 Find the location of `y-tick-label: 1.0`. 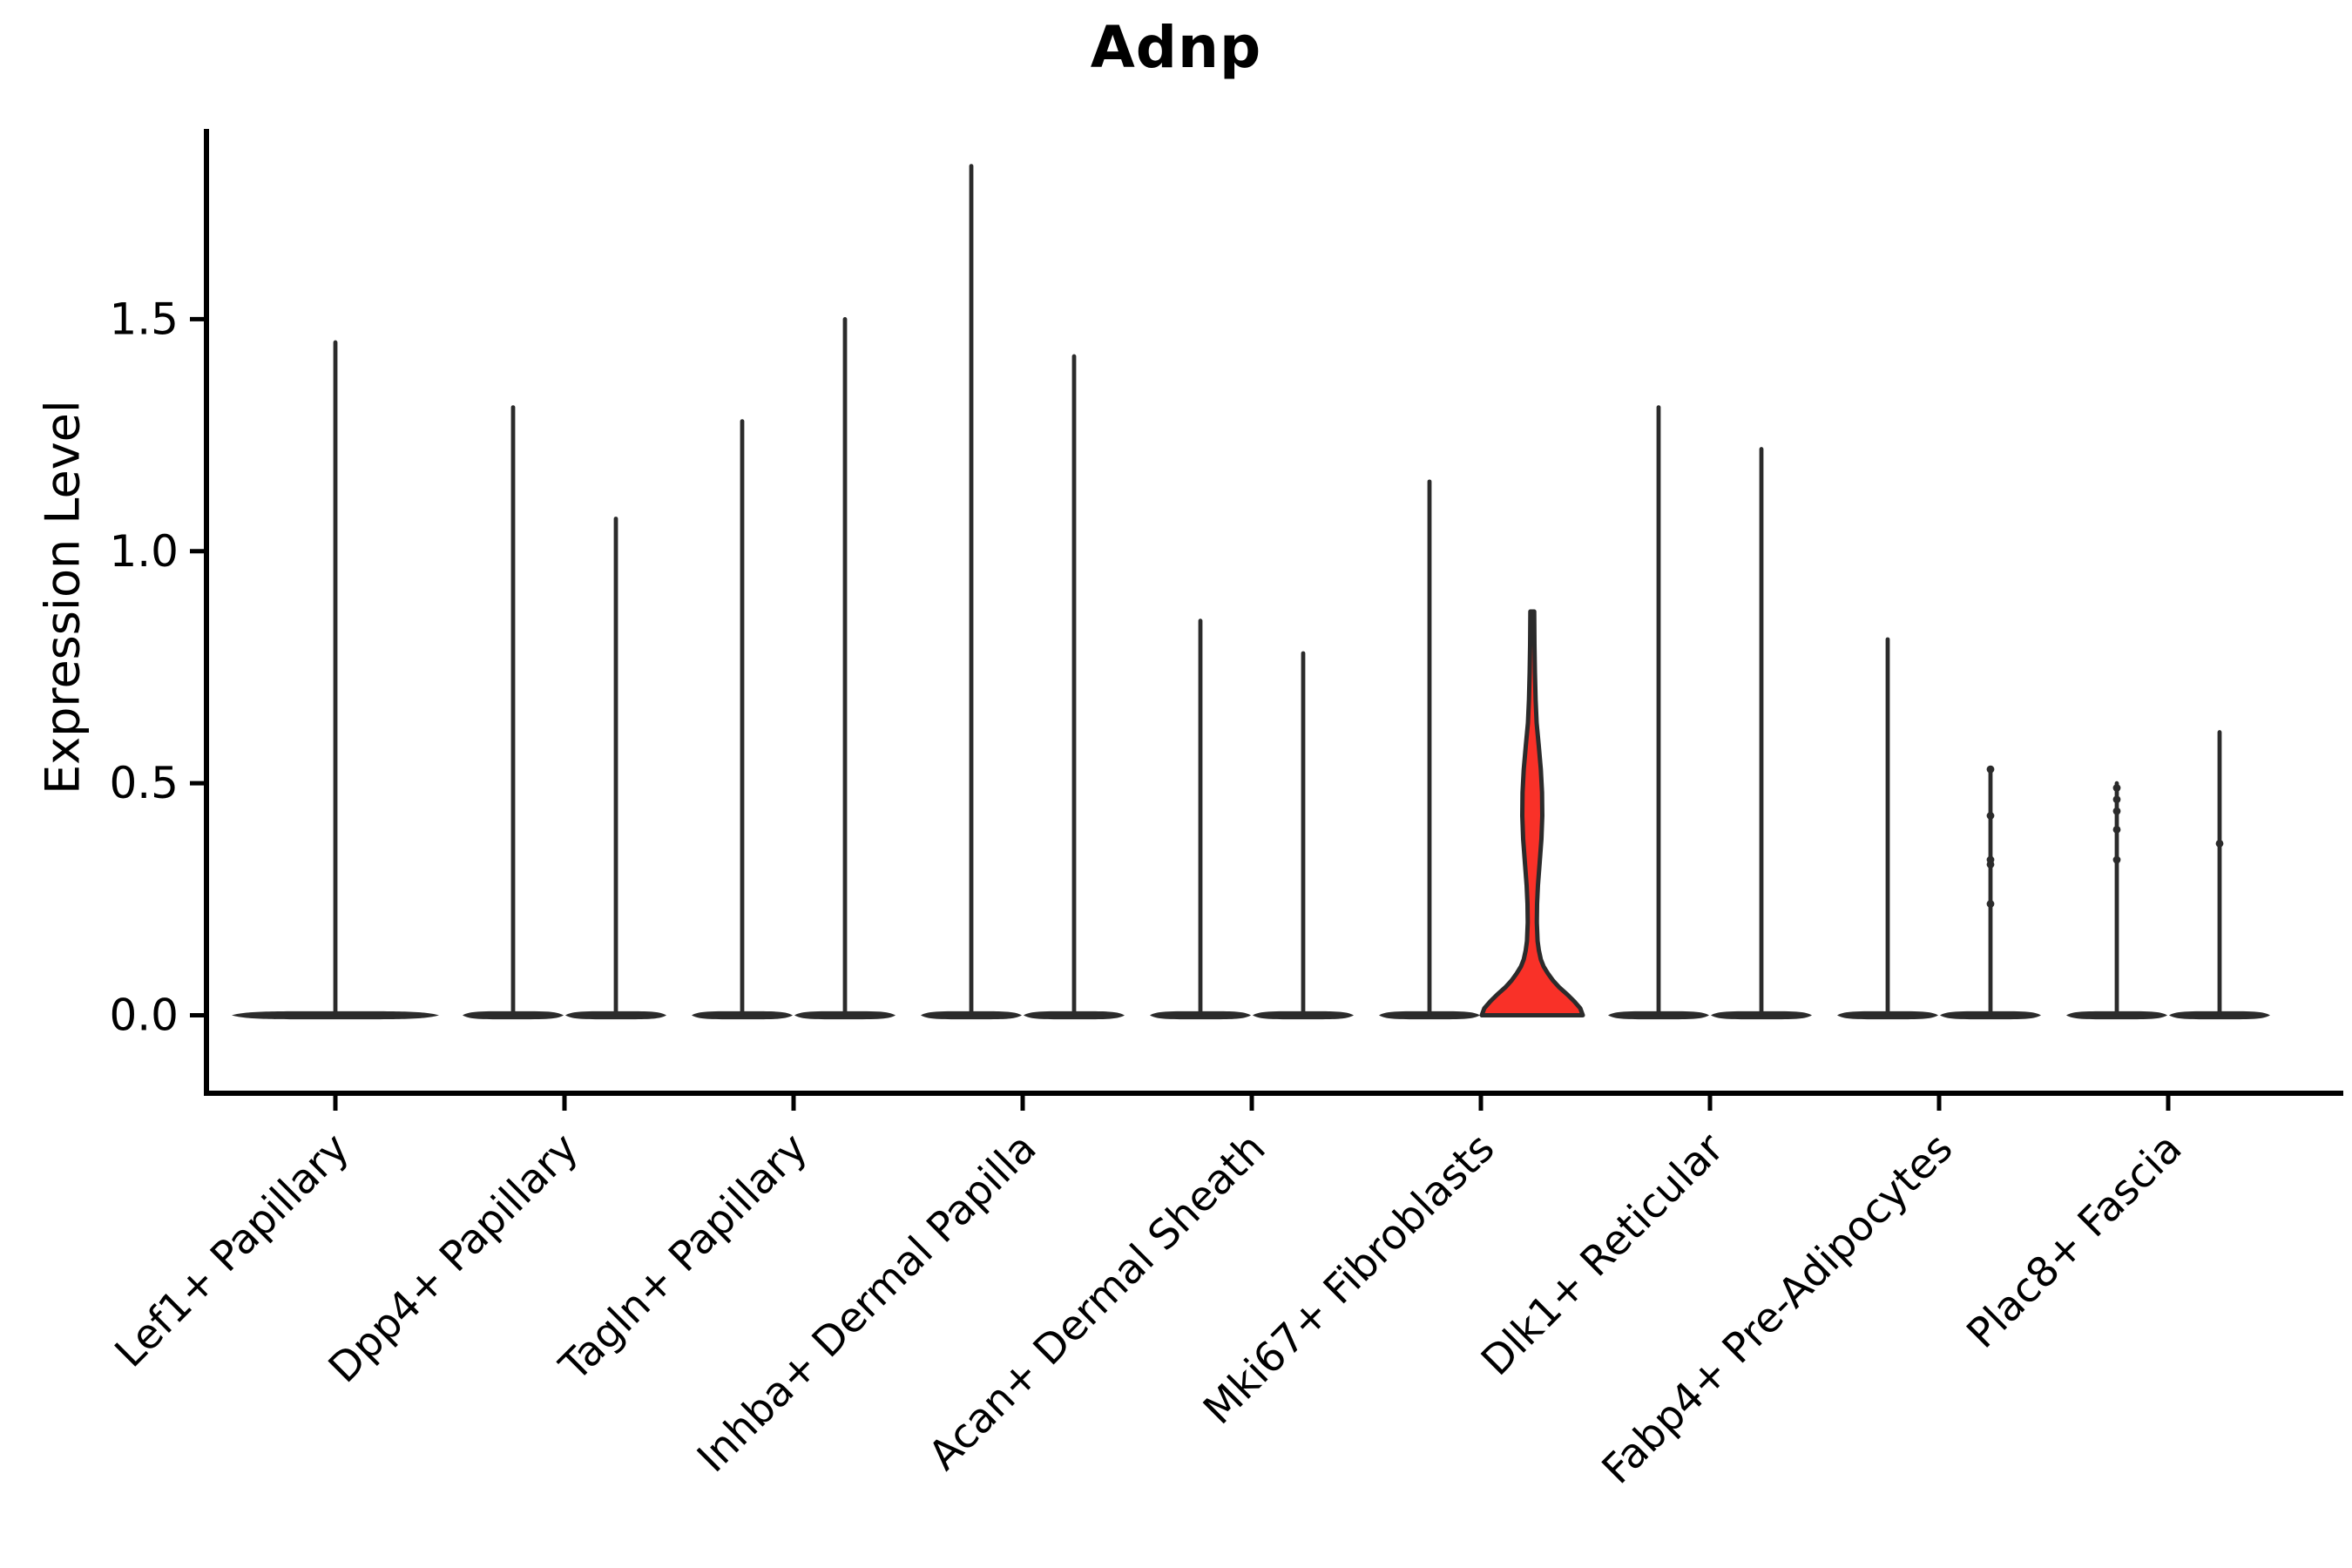

y-tick-label: 1.0 is located at coordinates (144, 551).